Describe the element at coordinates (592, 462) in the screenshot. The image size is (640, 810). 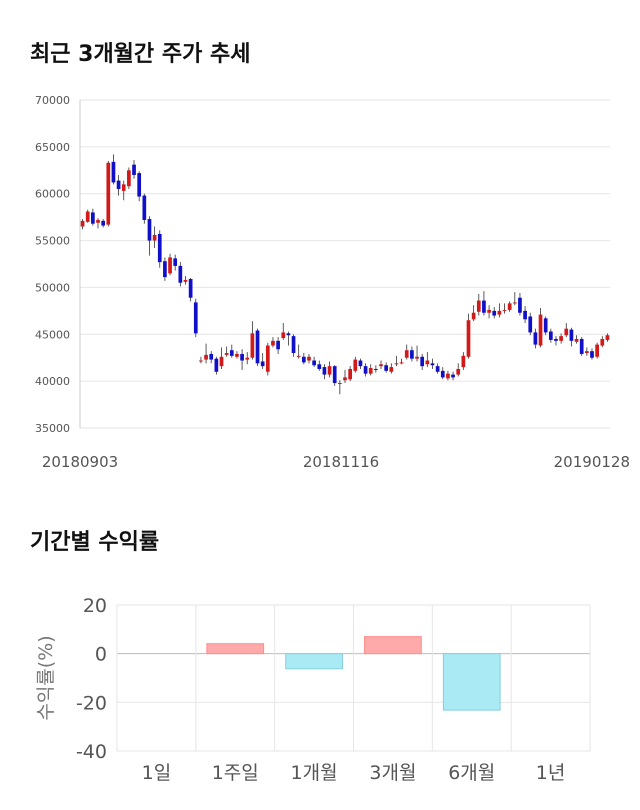
I see `x-tick-label: 20190128` at that location.